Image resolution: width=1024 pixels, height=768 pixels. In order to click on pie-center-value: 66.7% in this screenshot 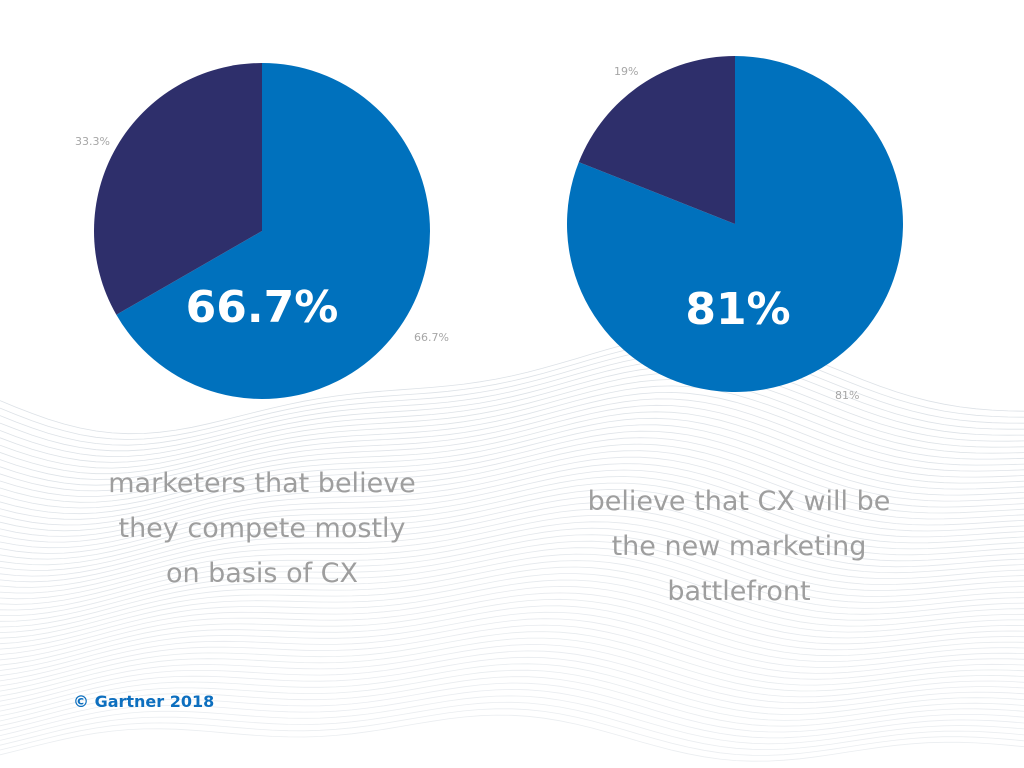, I will do `click(262, 307)`.